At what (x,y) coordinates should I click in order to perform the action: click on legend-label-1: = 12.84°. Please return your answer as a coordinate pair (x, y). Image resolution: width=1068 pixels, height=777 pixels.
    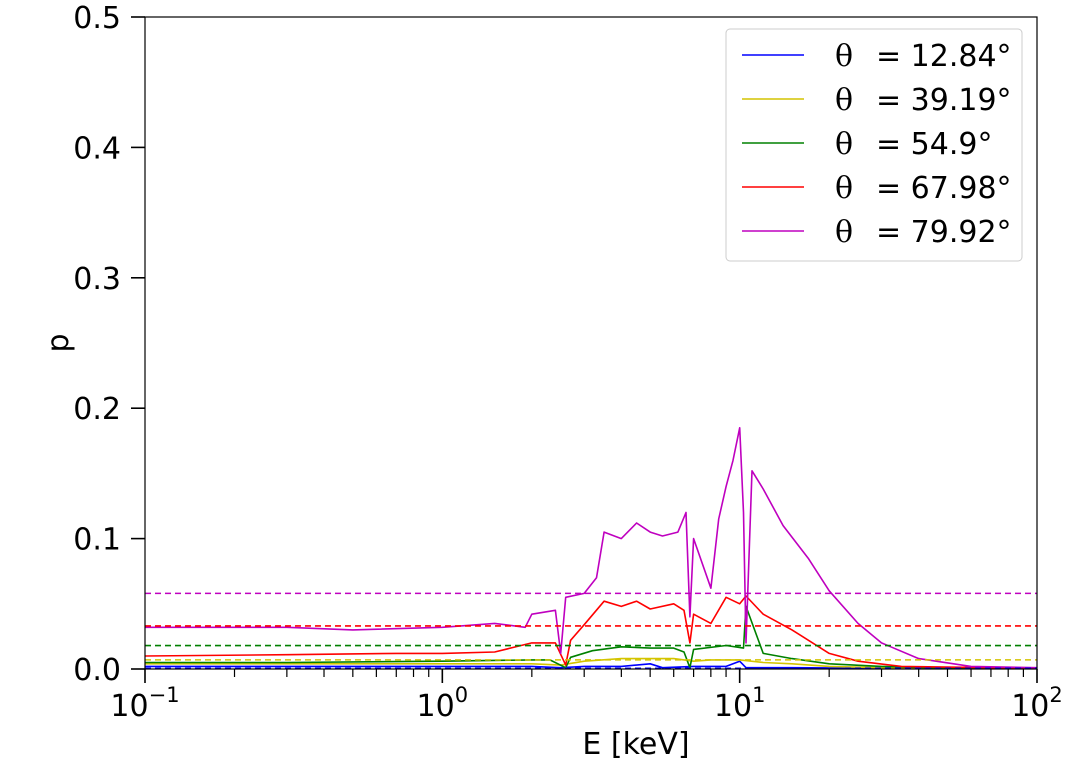
    Looking at the image, I should click on (944, 56).